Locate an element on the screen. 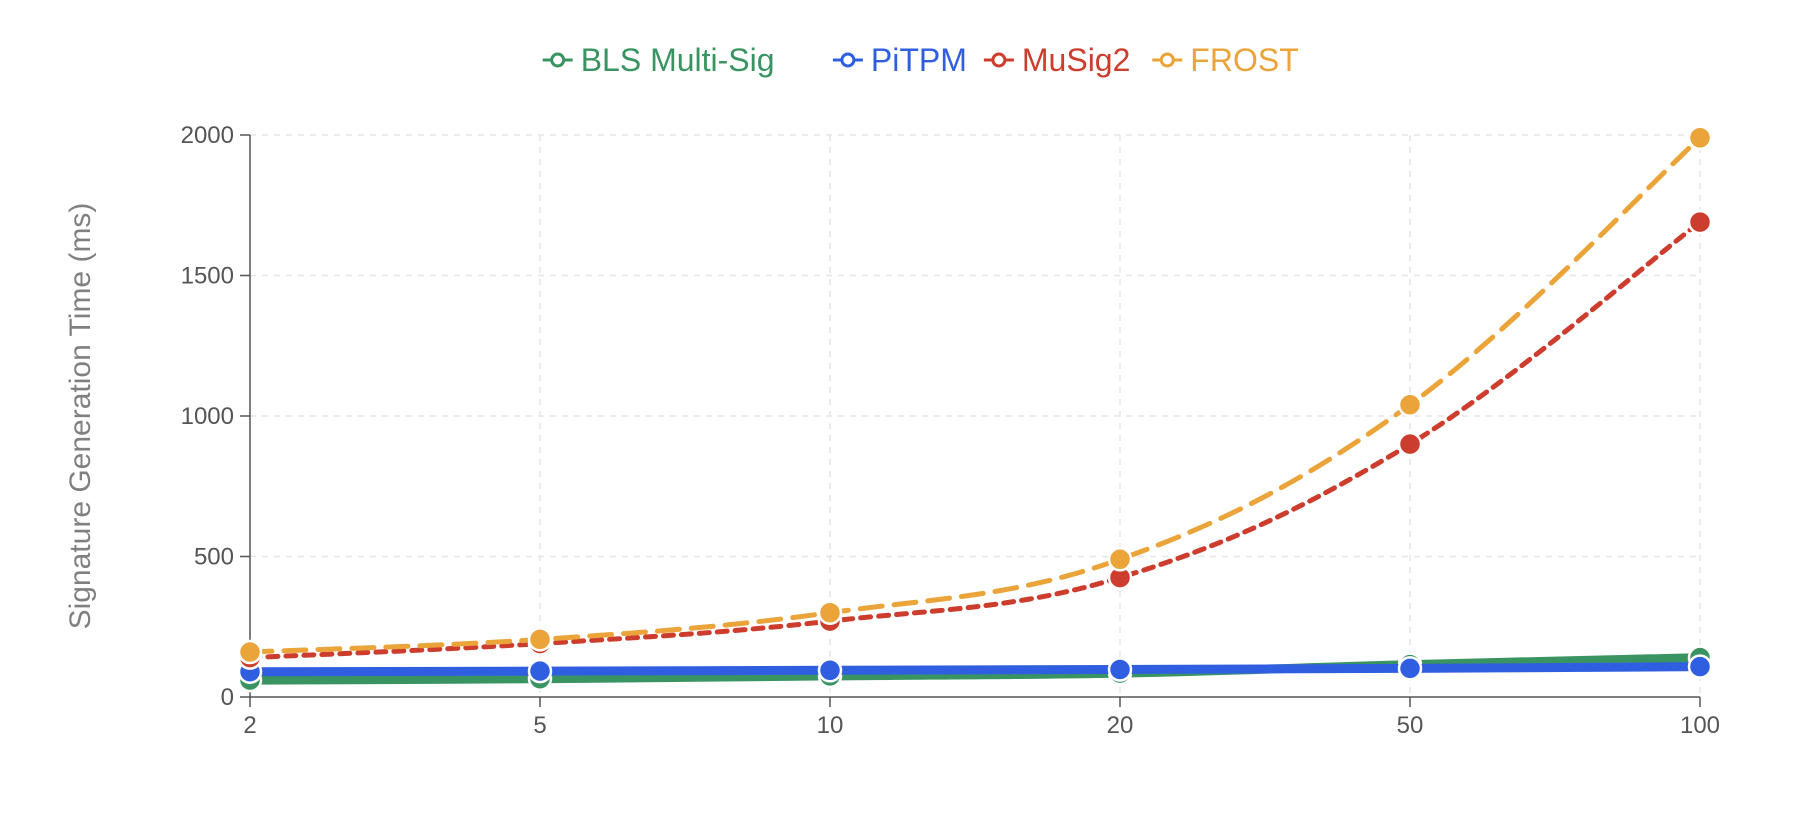 Image resolution: width=1820 pixels, height=836 pixels. y-tick-label: 0 is located at coordinates (227, 697).